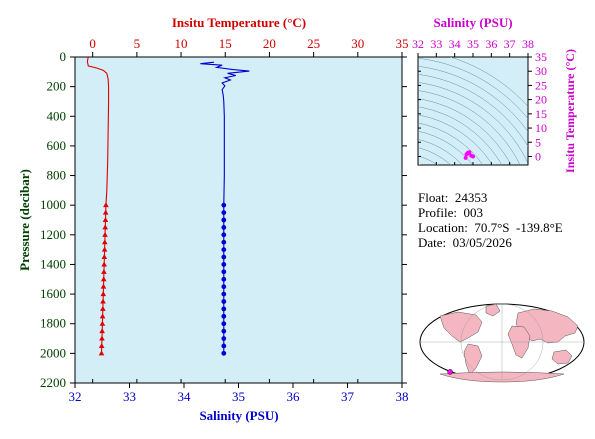 This screenshot has width=595, height=439. What do you see at coordinates (57, 115) in the screenshot?
I see `pressure-tick-label: 400` at bounding box center [57, 115].